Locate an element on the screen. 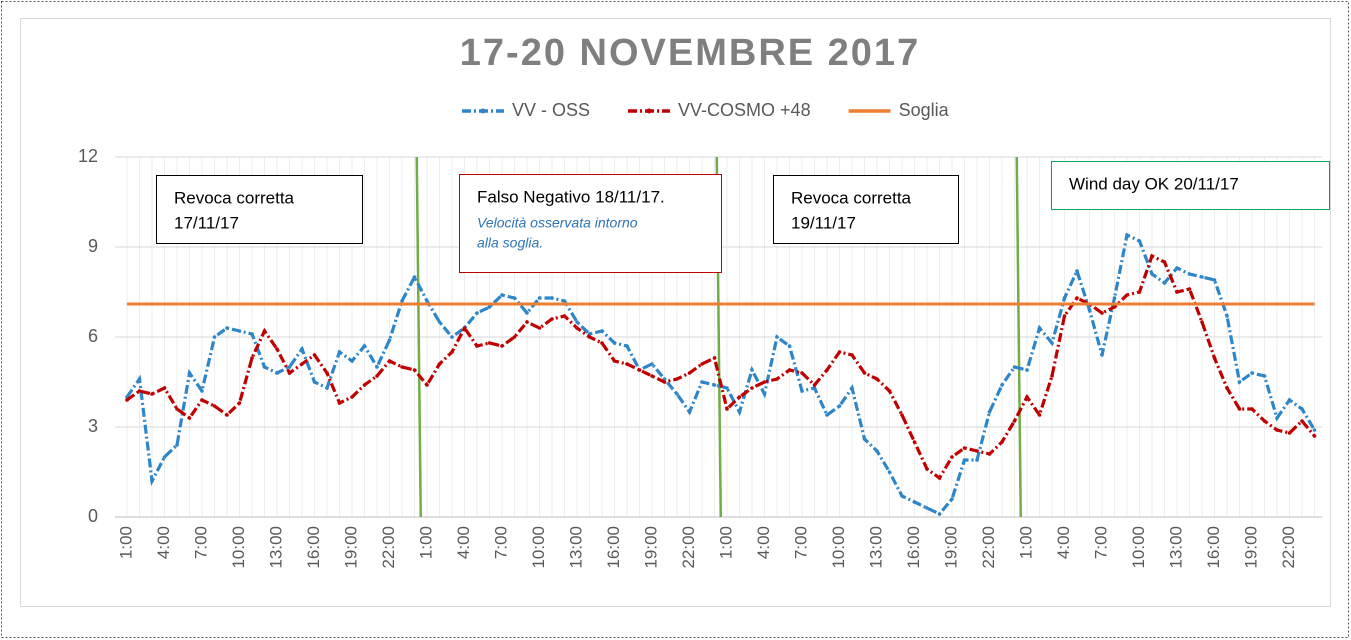 The width and height of the screenshot is (1351, 640). x-tick-label: 22:00 is located at coordinates (1288, 547).